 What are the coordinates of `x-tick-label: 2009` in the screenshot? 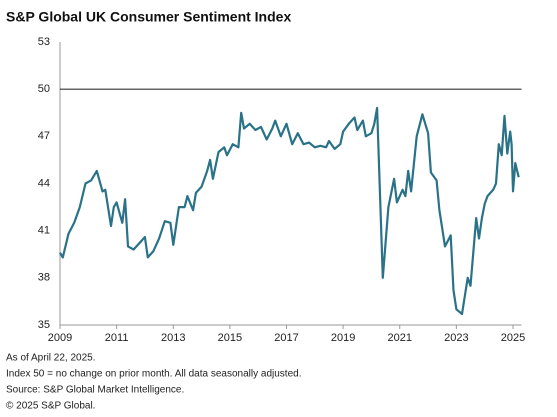 It's located at (60, 338).